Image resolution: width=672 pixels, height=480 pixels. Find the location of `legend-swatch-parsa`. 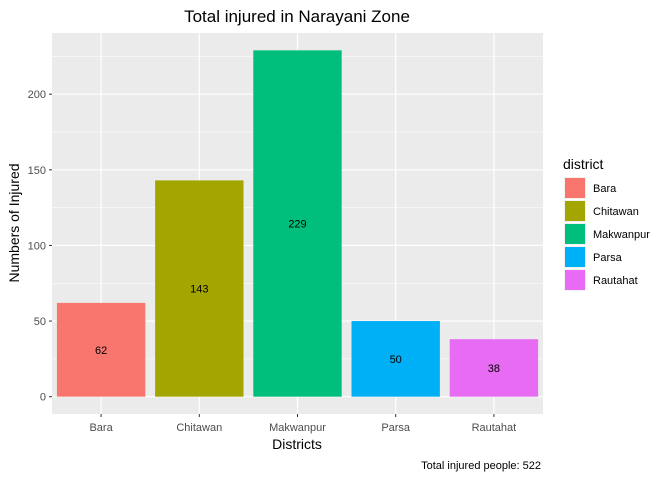

legend-swatch-parsa is located at coordinates (575, 257).